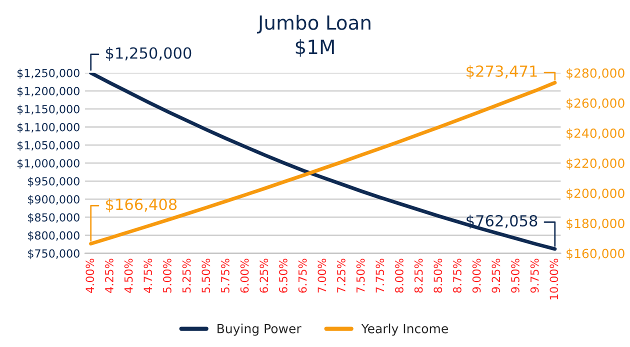 The height and width of the screenshot is (347, 630). What do you see at coordinates (322, 275) in the screenshot?
I see `x-tick-label: 7.00%` at bounding box center [322, 275].